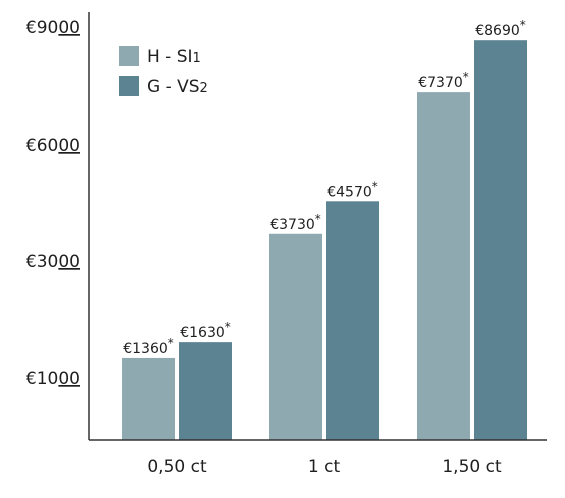 This screenshot has height=498, width=565. What do you see at coordinates (53, 203) in the screenshot?
I see `y-axis-ticks: €1000 €3000 €6000 €9000` at bounding box center [53, 203].